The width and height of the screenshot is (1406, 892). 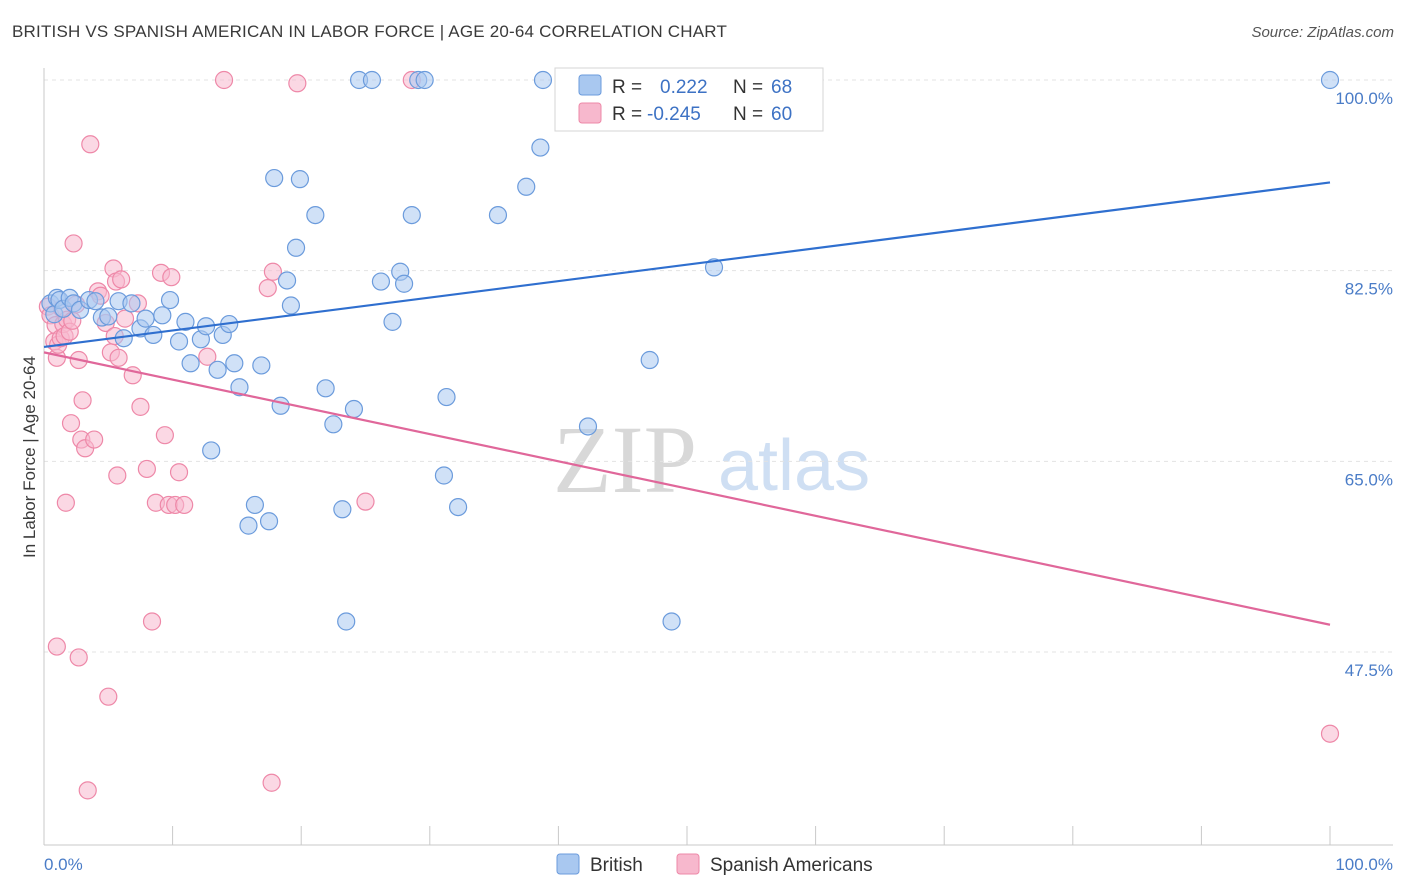 What do you see at coordinates (616, 865) in the screenshot?
I see `bottom-legend-british-label: British` at bounding box center [616, 865].